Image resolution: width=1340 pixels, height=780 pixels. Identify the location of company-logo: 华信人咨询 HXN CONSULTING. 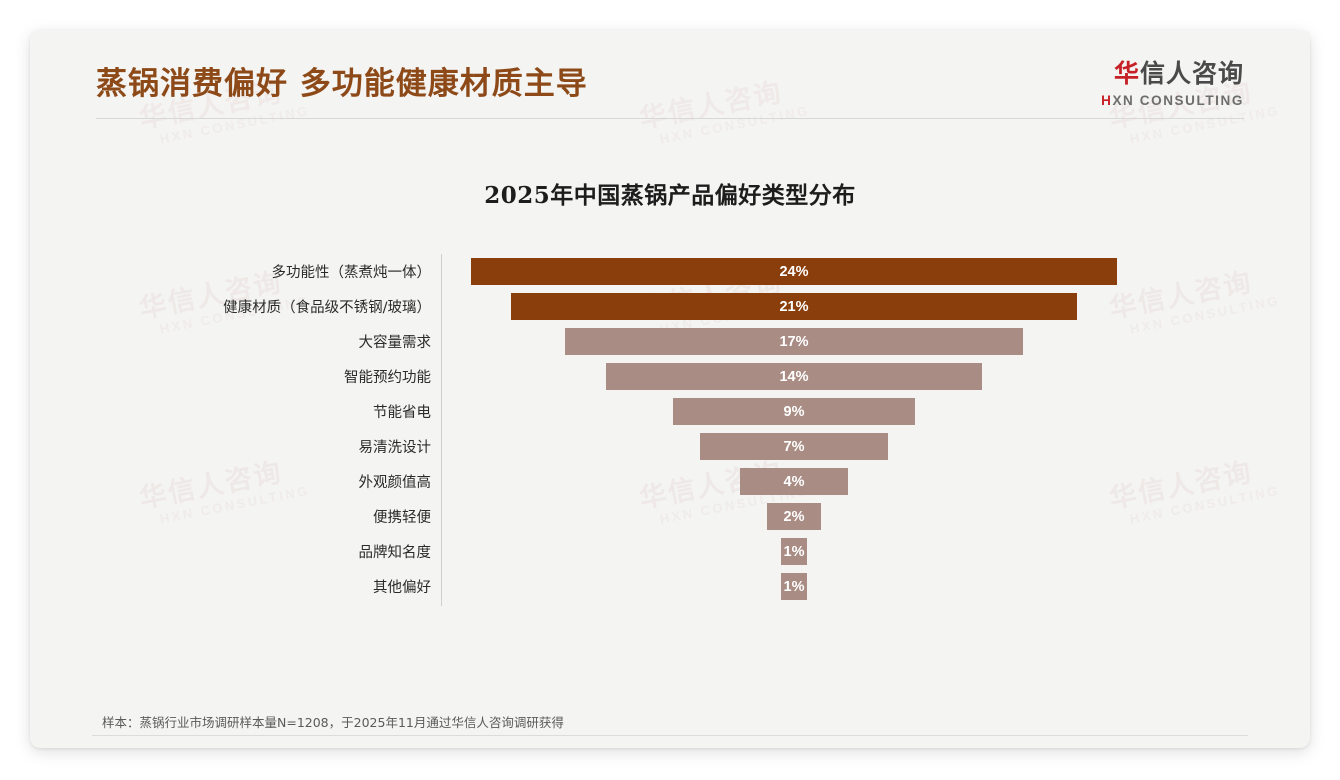
(1172, 81).